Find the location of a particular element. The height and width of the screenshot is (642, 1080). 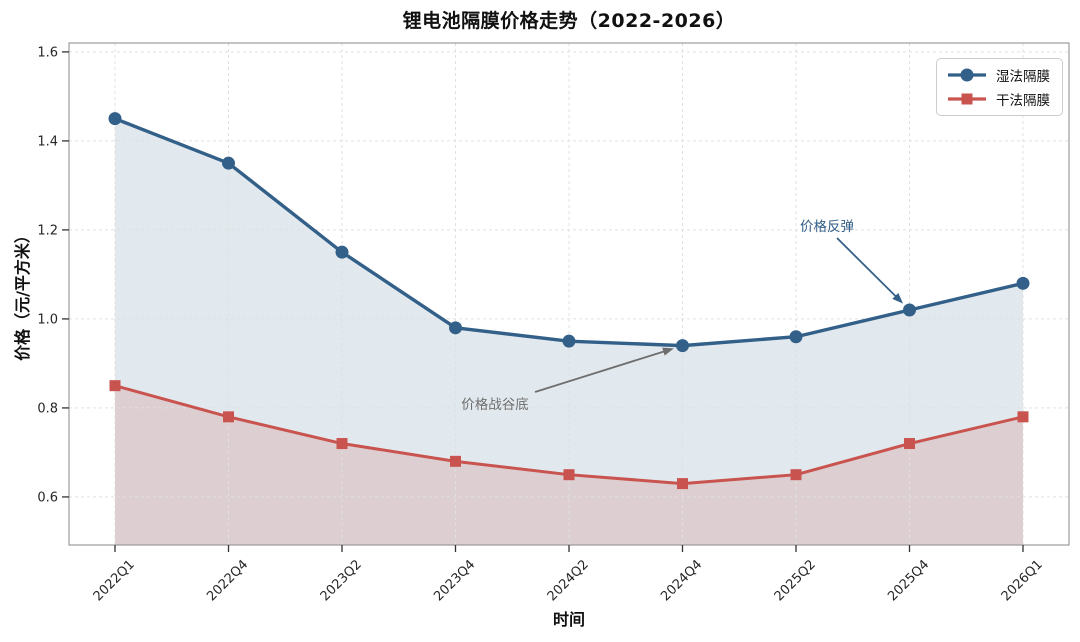

chart-title: 锂电池隔膜价格走势（2022-2026） is located at coordinates (569, 21).